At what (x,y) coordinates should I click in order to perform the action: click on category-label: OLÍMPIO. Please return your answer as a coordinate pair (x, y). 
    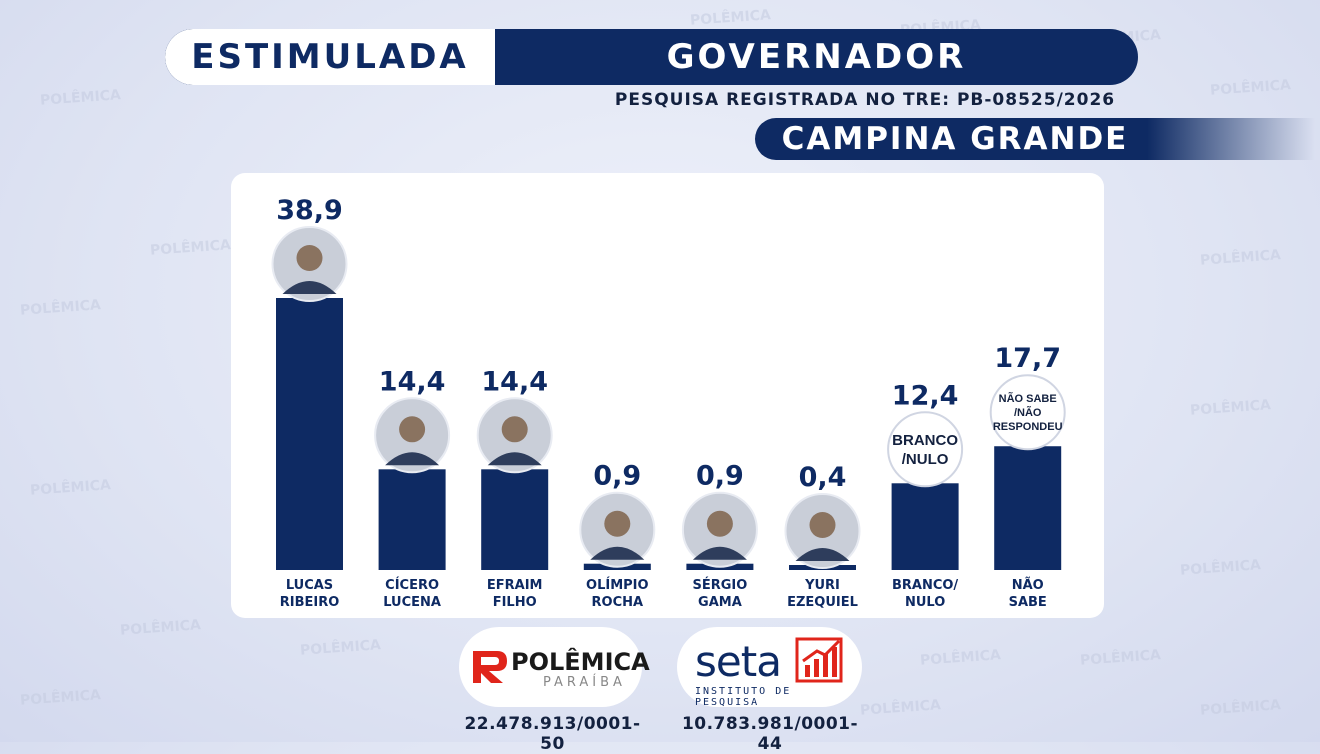
    Looking at the image, I should click on (617, 585).